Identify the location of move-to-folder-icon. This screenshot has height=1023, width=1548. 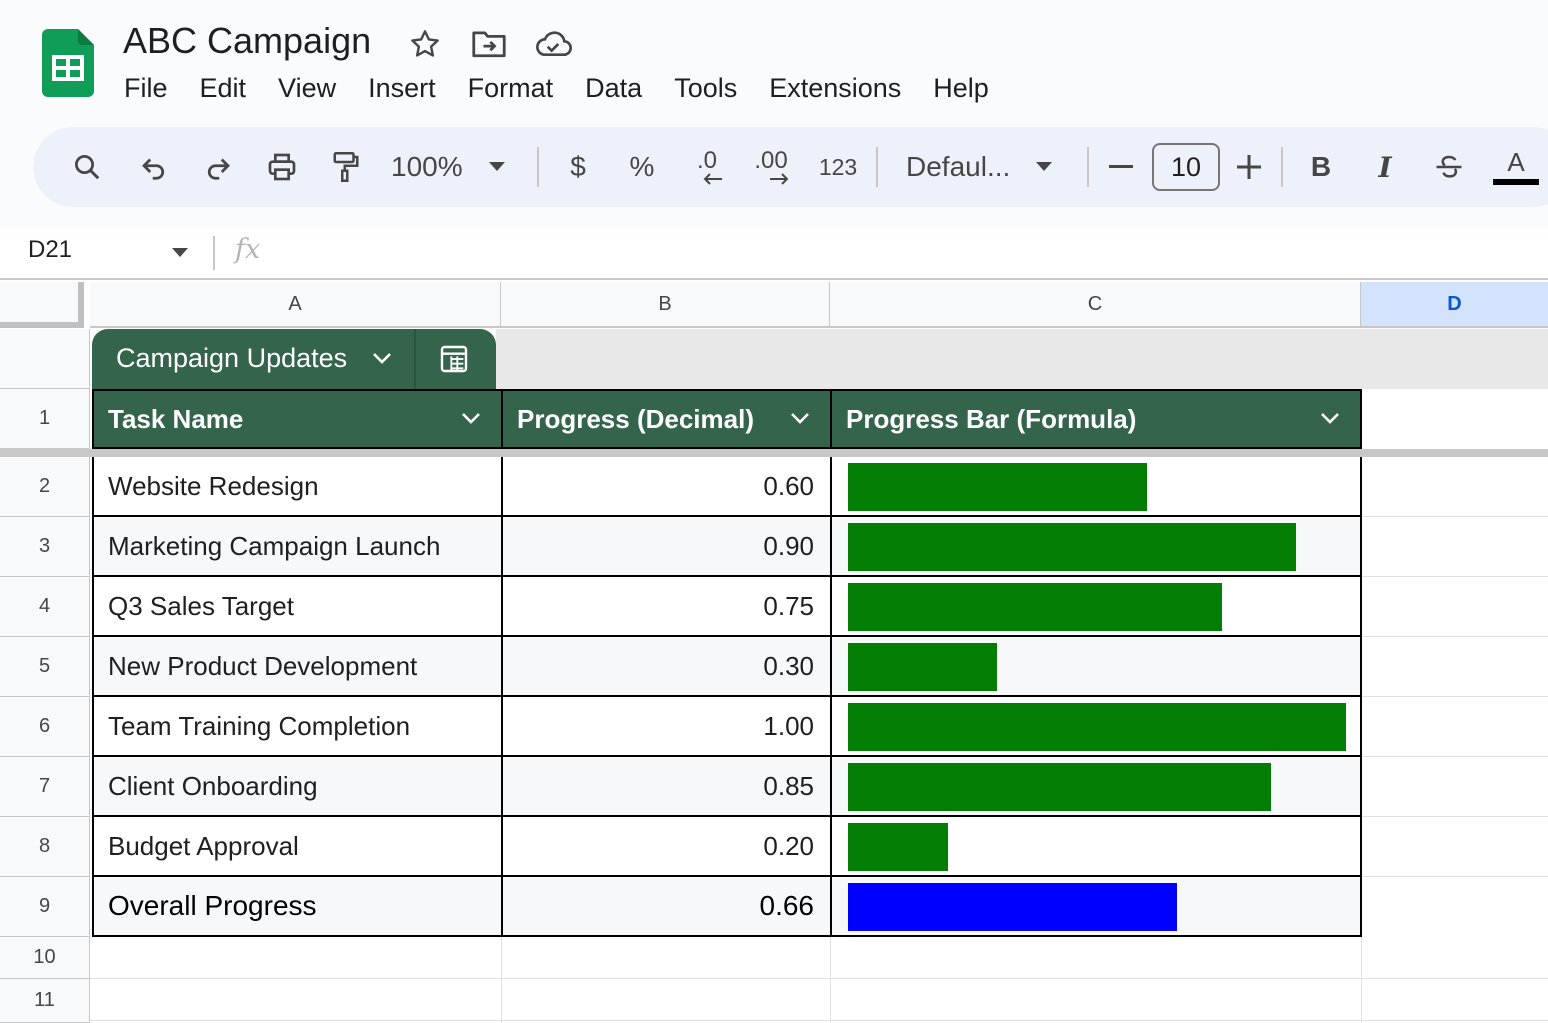
(489, 44).